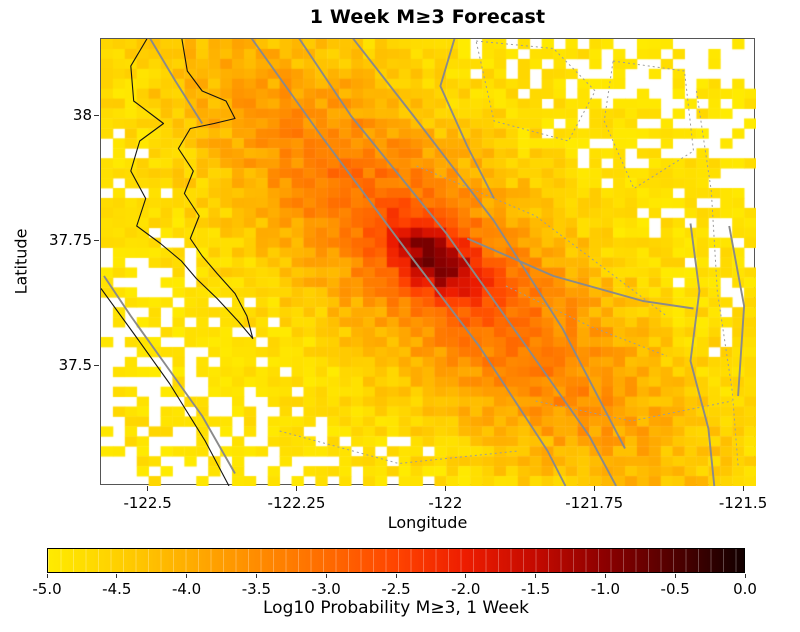  What do you see at coordinates (147, 503) in the screenshot?
I see `x-tick-label: -122.5` at bounding box center [147, 503].